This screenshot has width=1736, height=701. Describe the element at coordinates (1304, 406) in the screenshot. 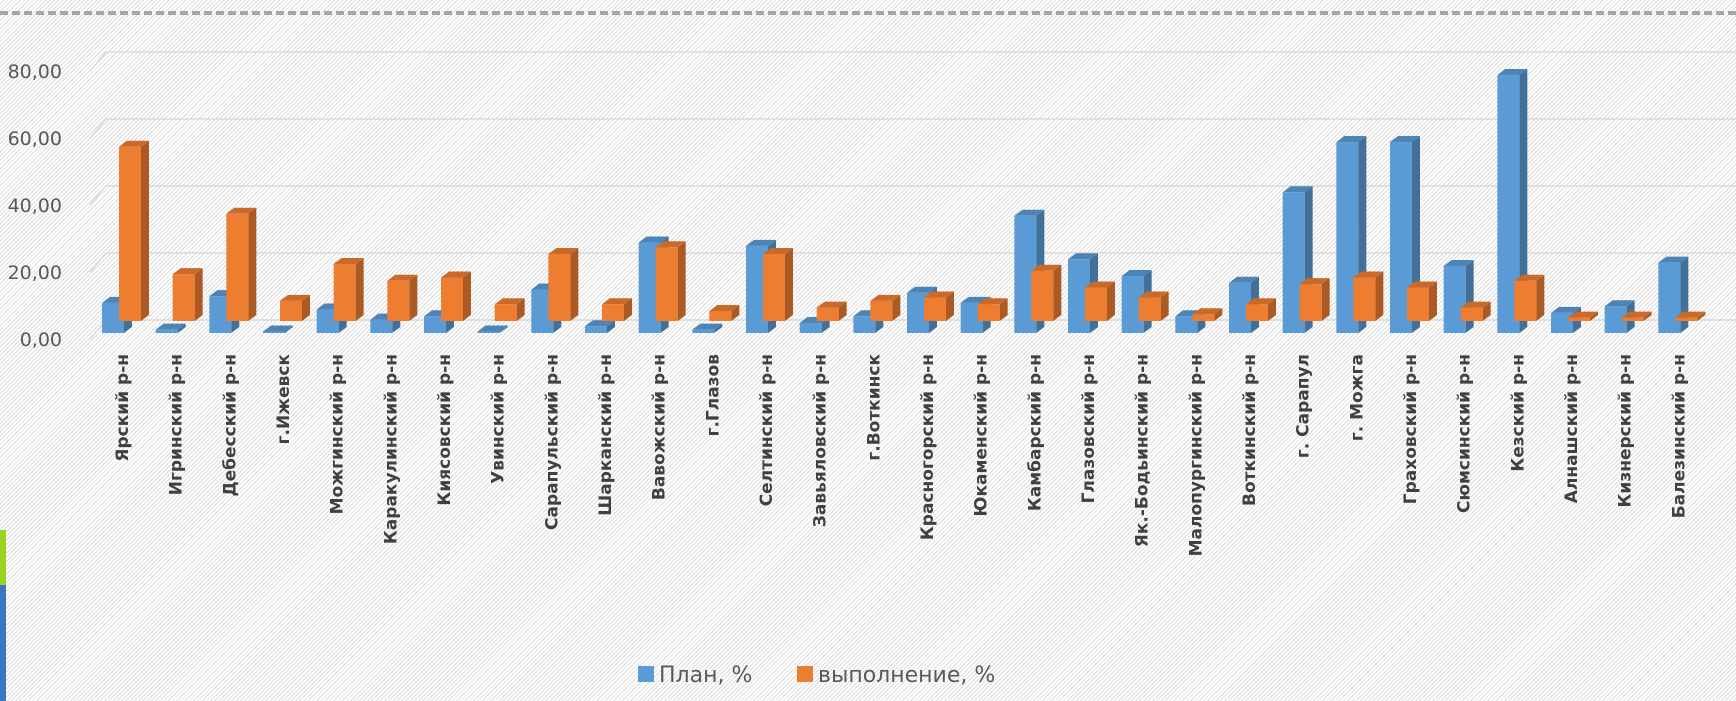

I see `category-label: г. Сарапул` at that location.